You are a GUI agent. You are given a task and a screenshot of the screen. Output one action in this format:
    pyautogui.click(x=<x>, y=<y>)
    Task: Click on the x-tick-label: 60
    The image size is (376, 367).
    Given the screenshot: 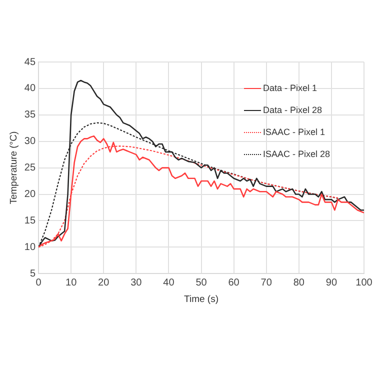 What is the action you would take?
    pyautogui.click(x=234, y=282)
    